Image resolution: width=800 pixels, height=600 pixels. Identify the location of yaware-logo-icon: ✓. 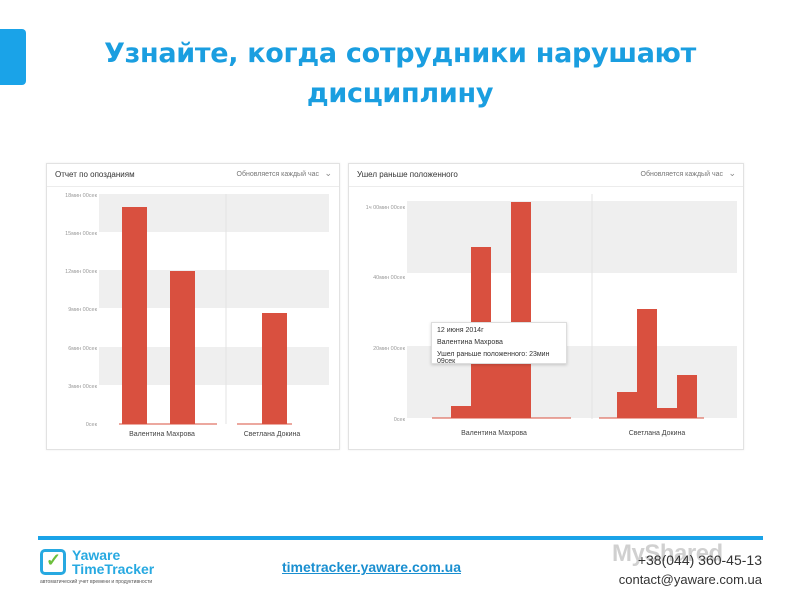
(53, 562).